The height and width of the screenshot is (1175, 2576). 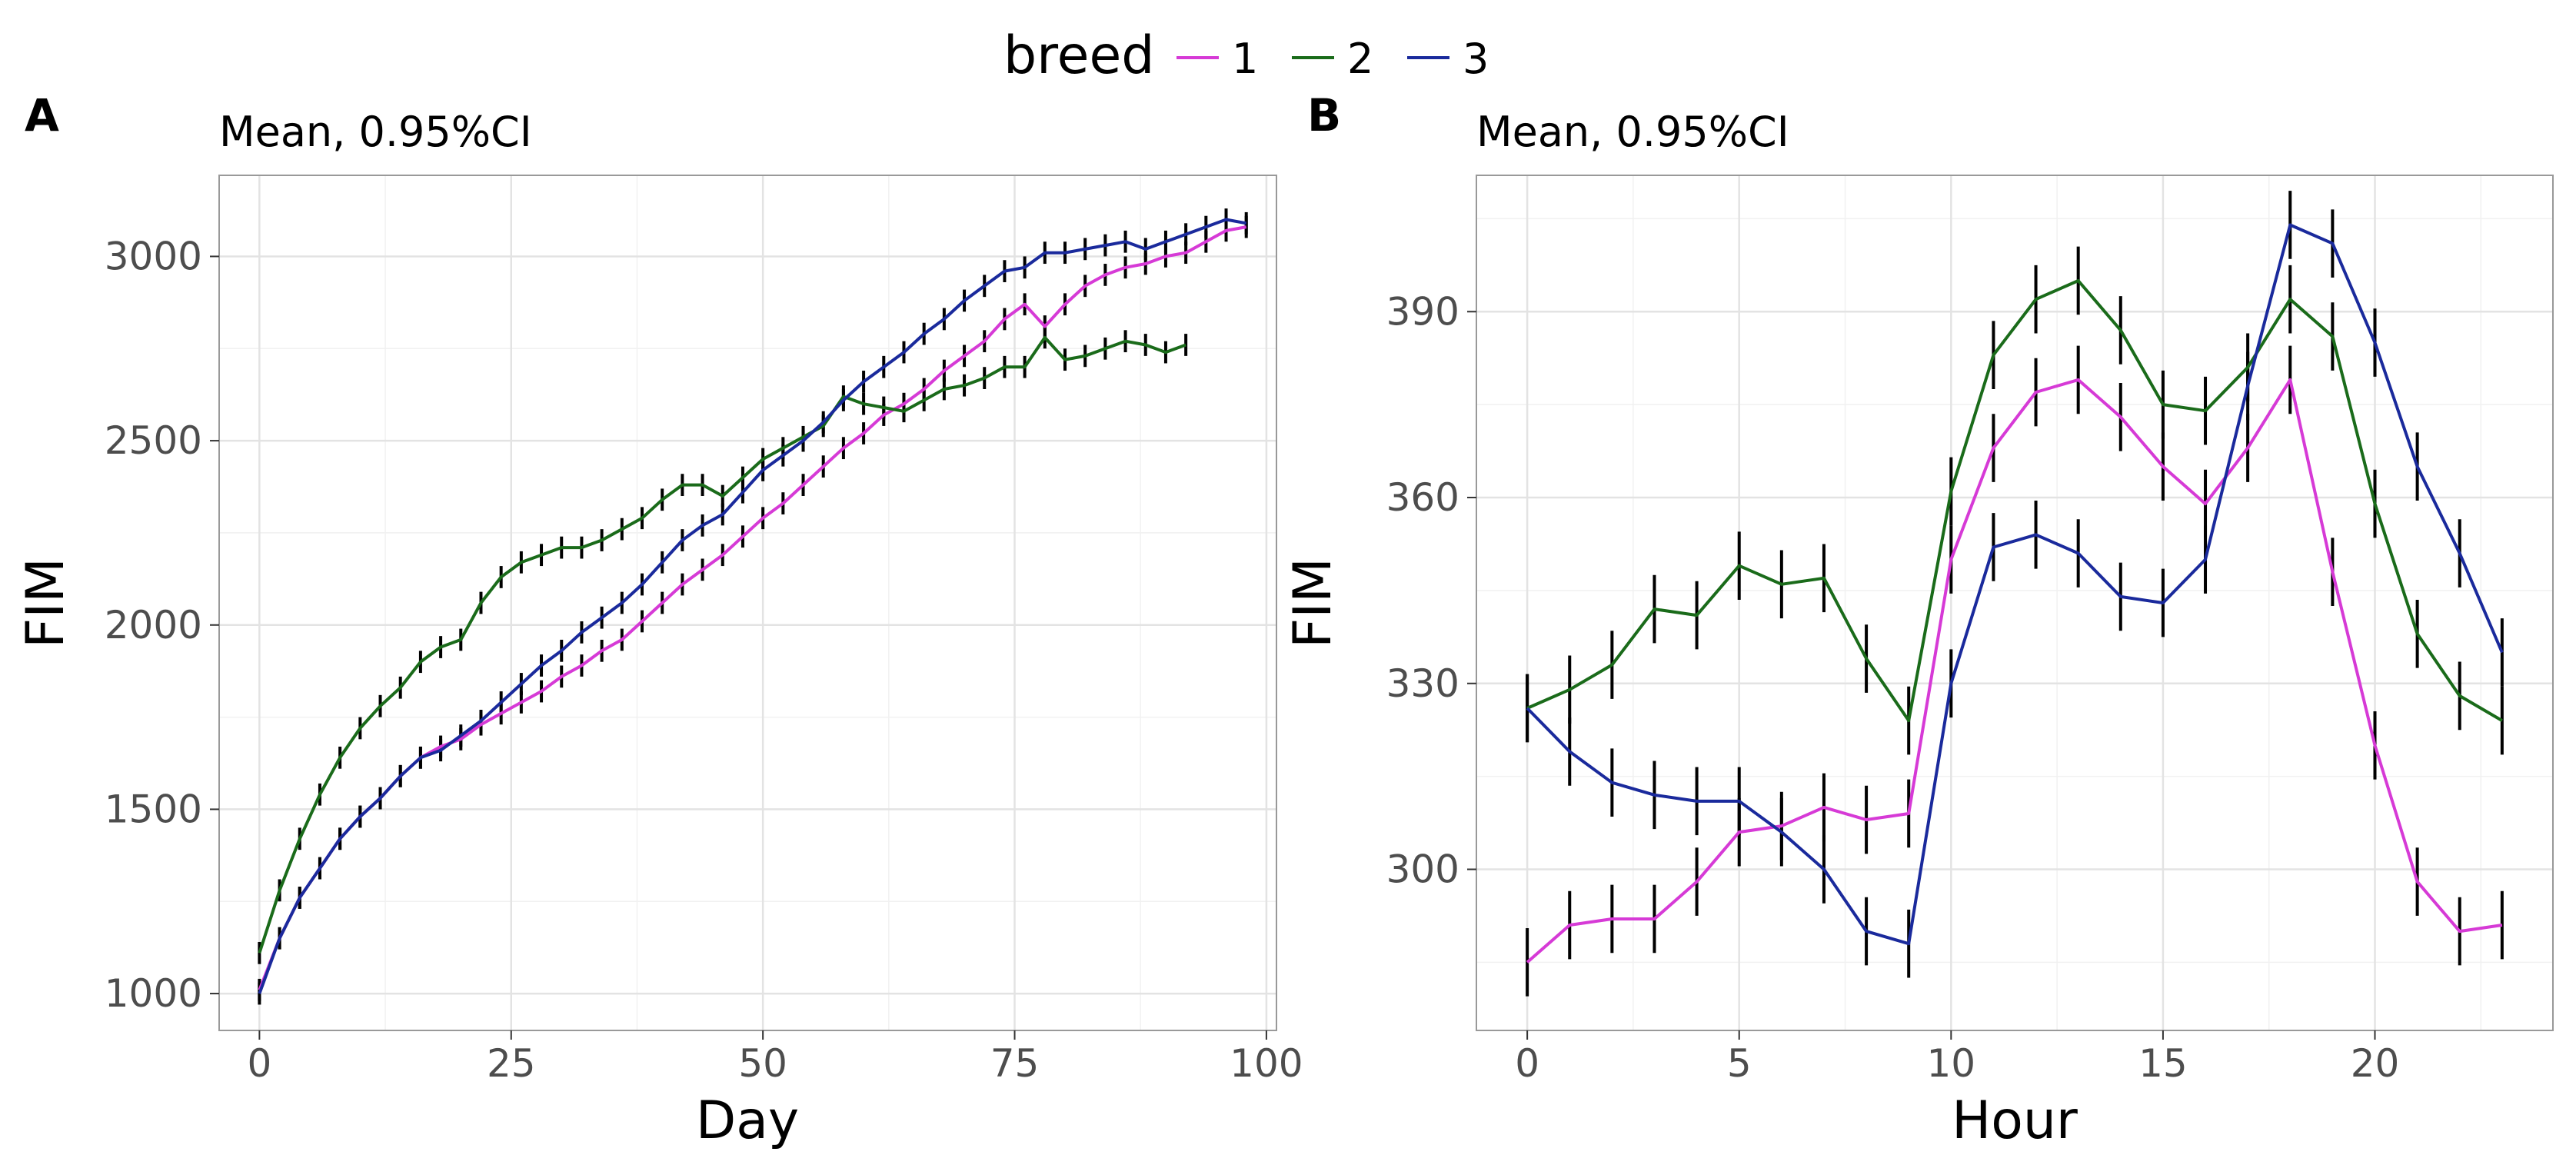 I want to click on legend-label-3: 3, so click(x=1476, y=59).